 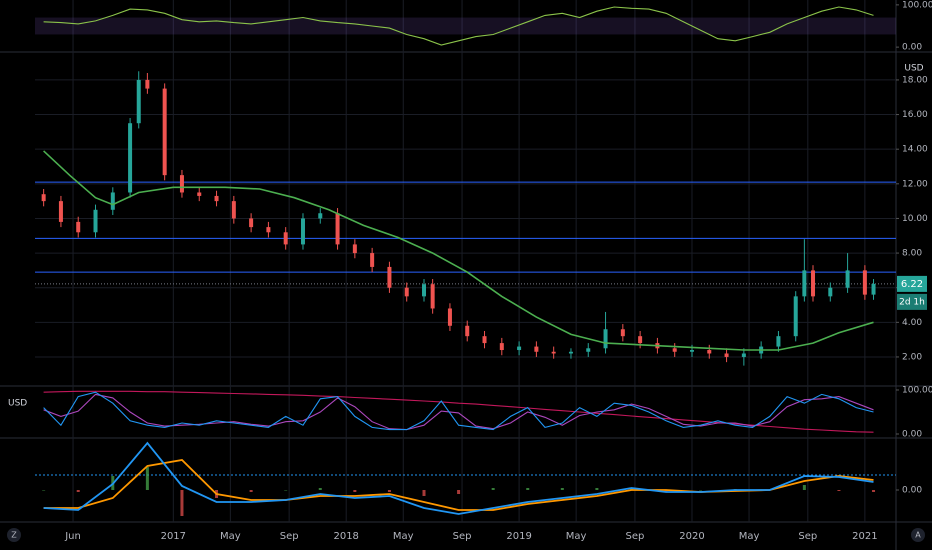 What do you see at coordinates (691, 536) in the screenshot?
I see `x-tick-label: 2020` at bounding box center [691, 536].